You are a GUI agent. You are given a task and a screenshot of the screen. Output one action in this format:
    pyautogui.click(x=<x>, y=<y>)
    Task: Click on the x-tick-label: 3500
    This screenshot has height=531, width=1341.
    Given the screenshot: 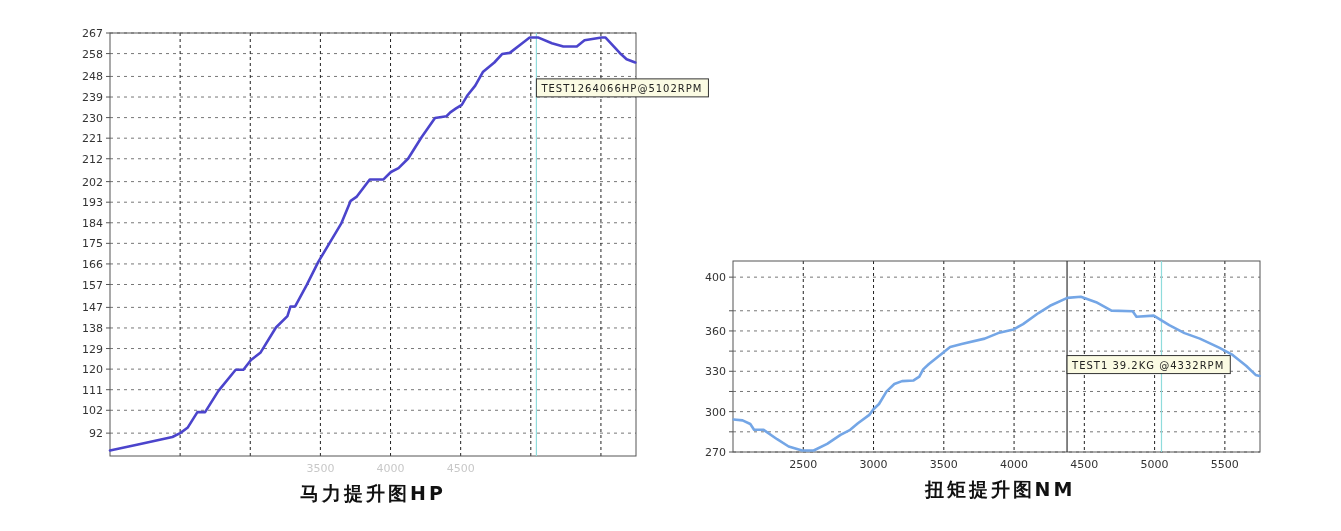 What is the action you would take?
    pyautogui.click(x=943, y=464)
    